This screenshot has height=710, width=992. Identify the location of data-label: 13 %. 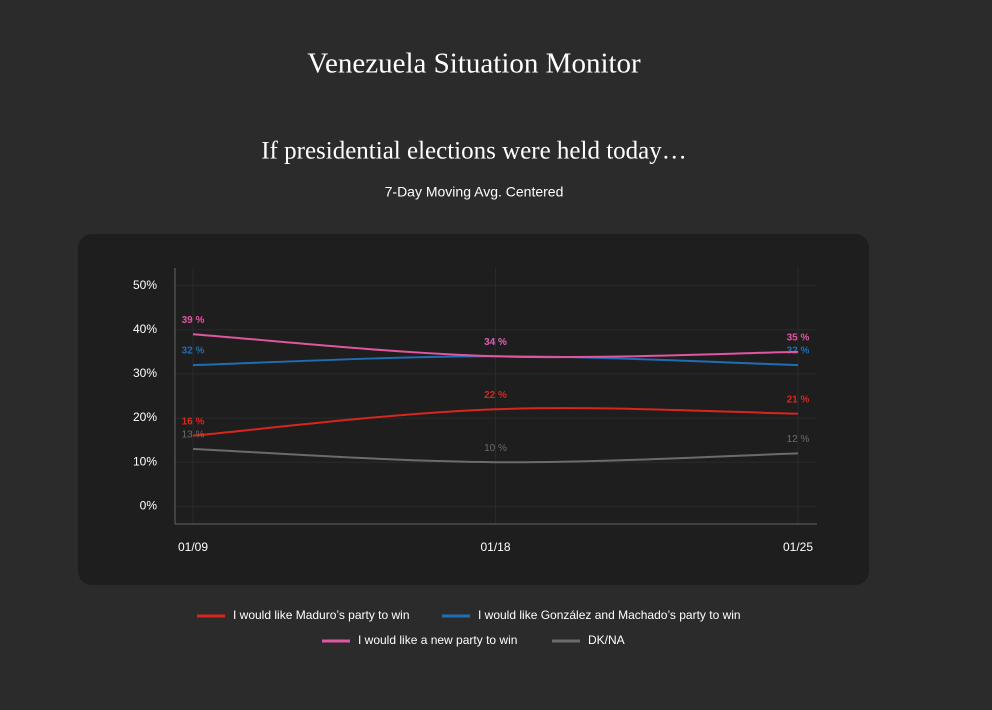
(193, 435).